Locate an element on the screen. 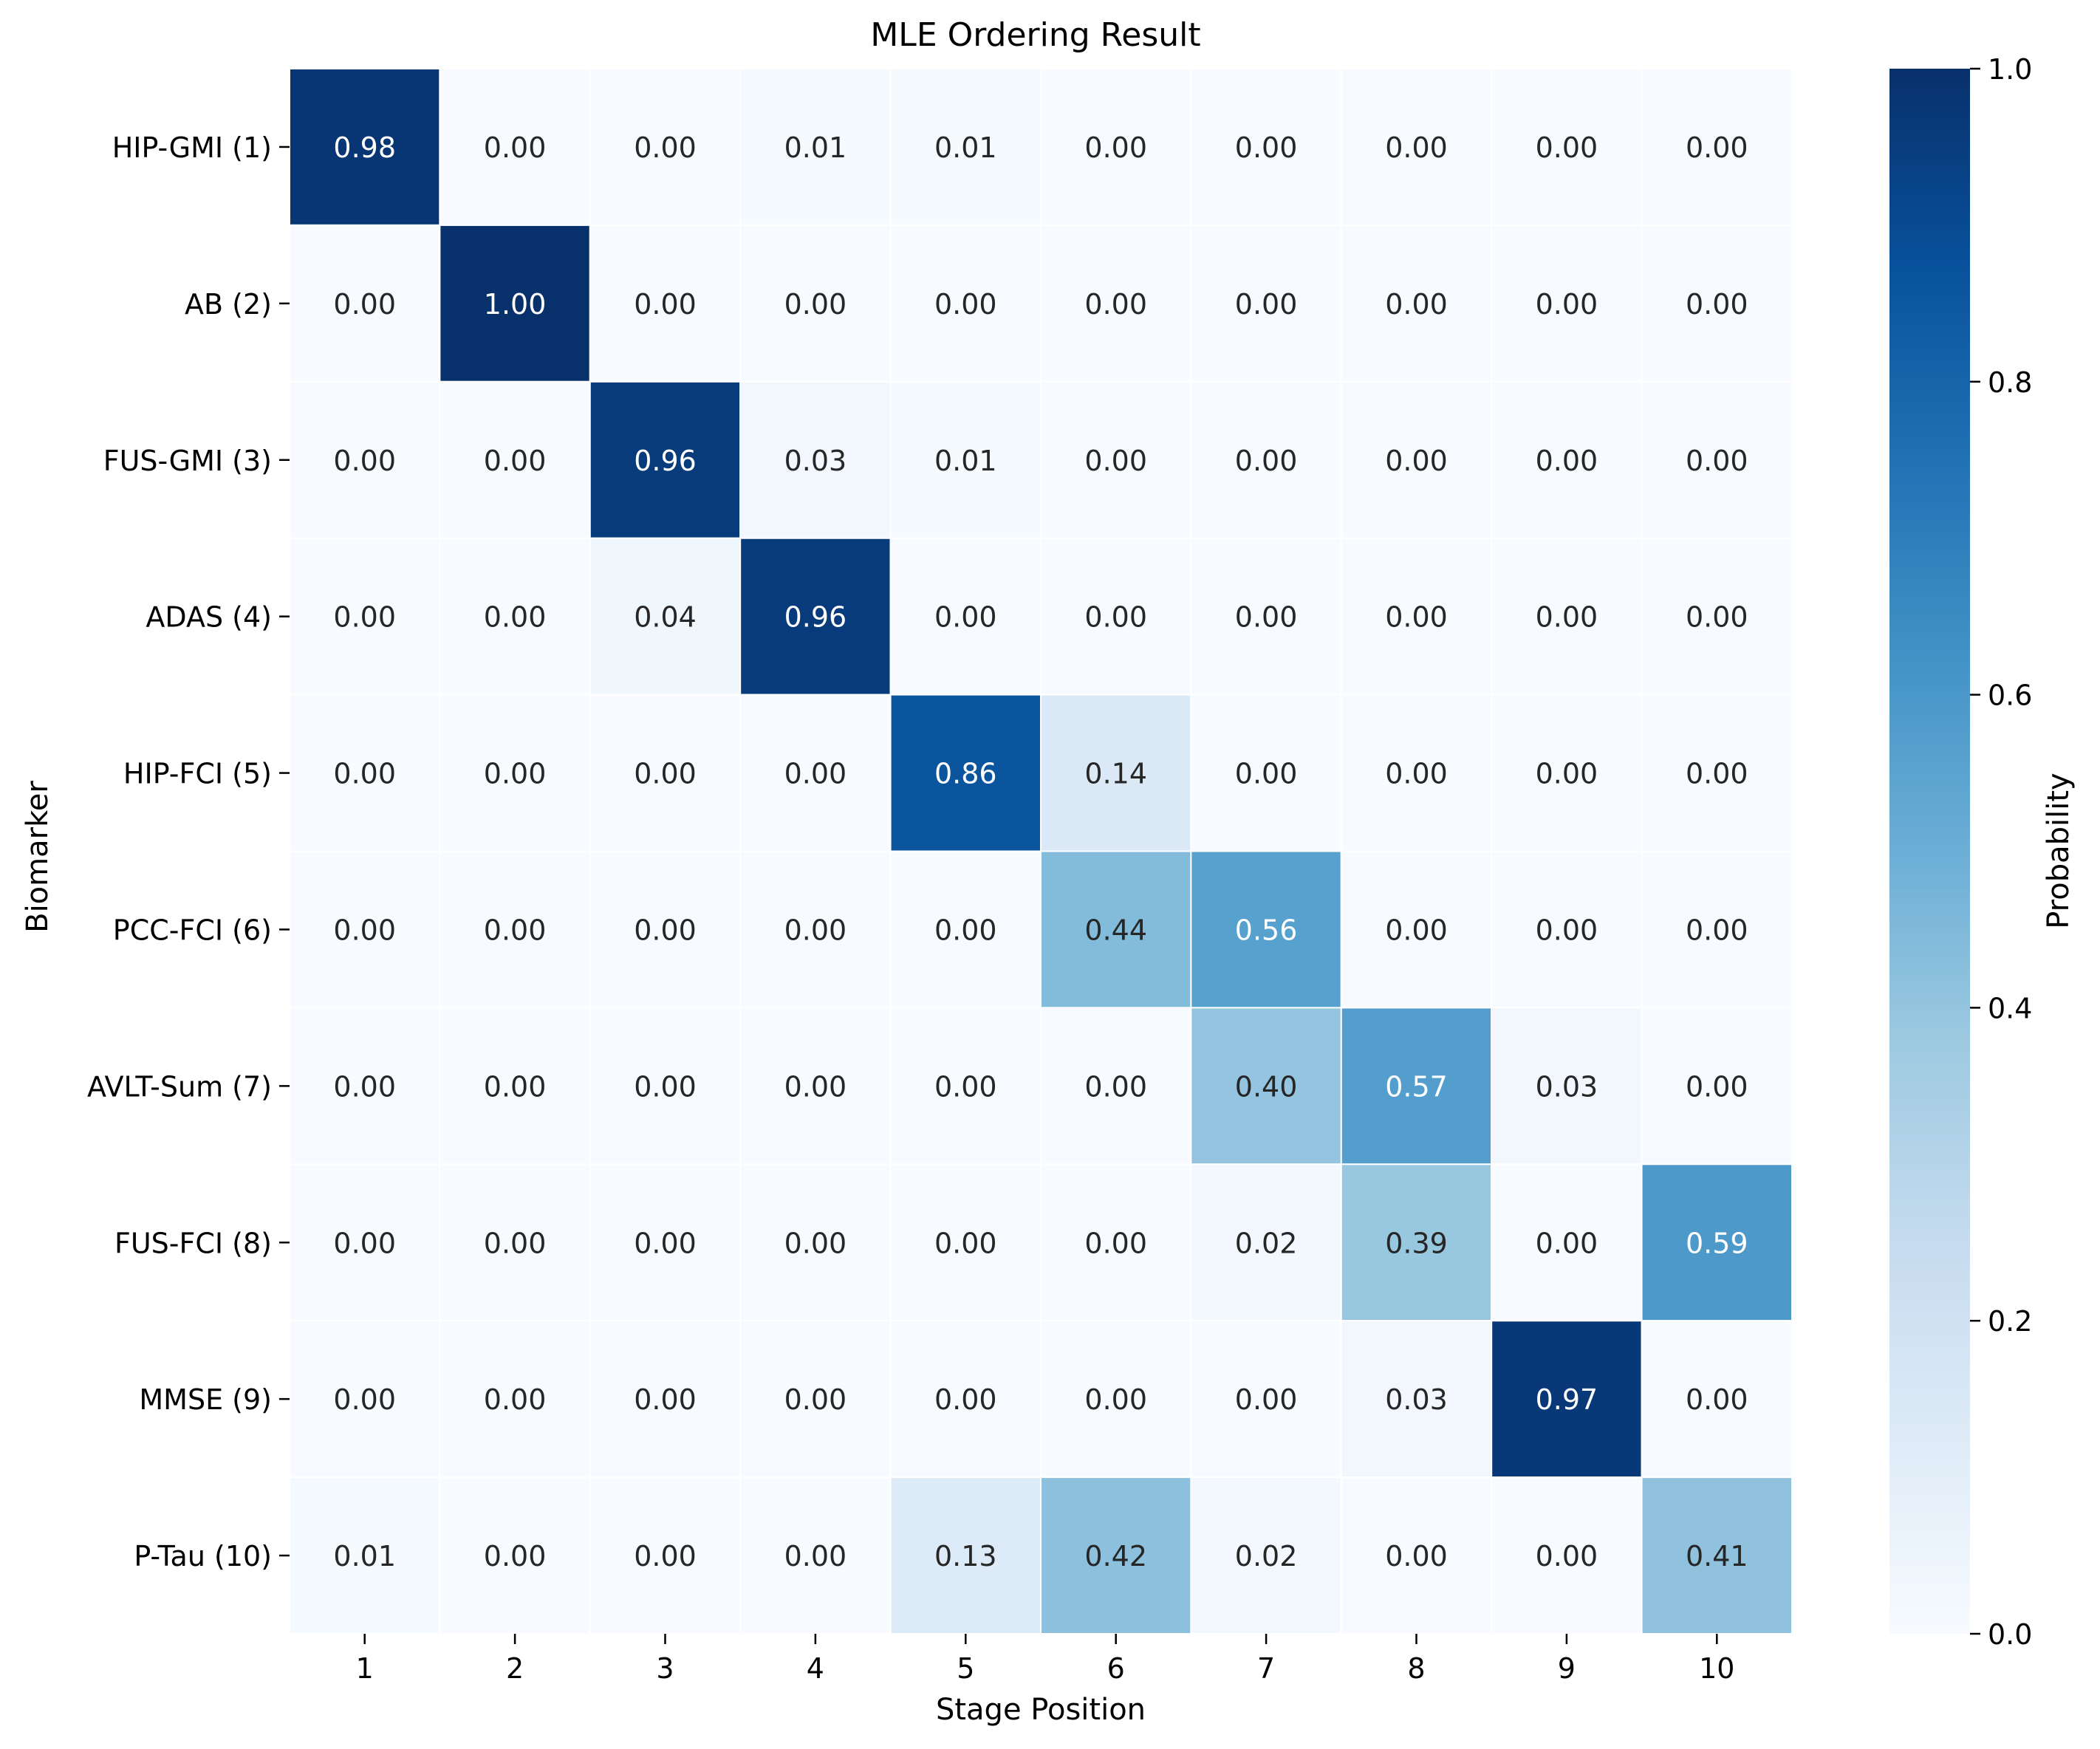 The width and height of the screenshot is (2100, 1749). cell-value-label: 0.96 is located at coordinates (815, 618).